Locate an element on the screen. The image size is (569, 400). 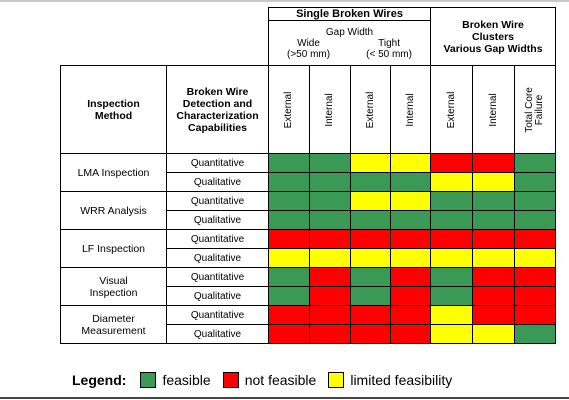
gap-width-title: Gap Width is located at coordinates (349, 32).